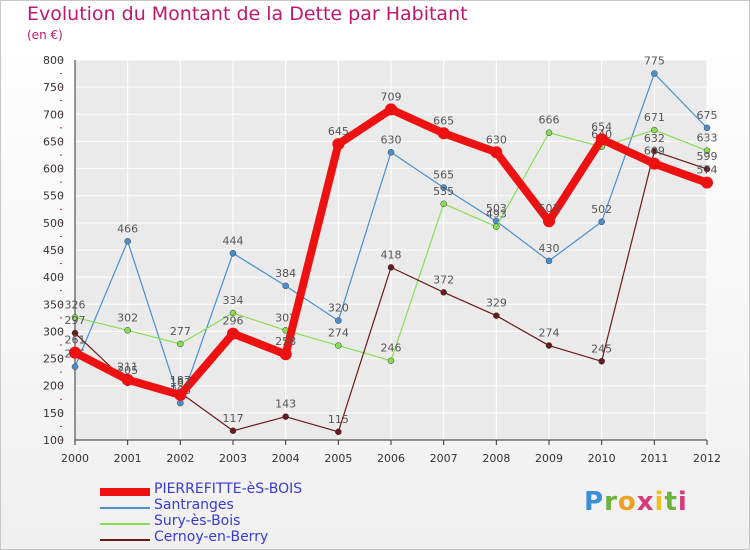 Image resolution: width=750 pixels, height=550 pixels. I want to click on data-label: 666, so click(549, 120).